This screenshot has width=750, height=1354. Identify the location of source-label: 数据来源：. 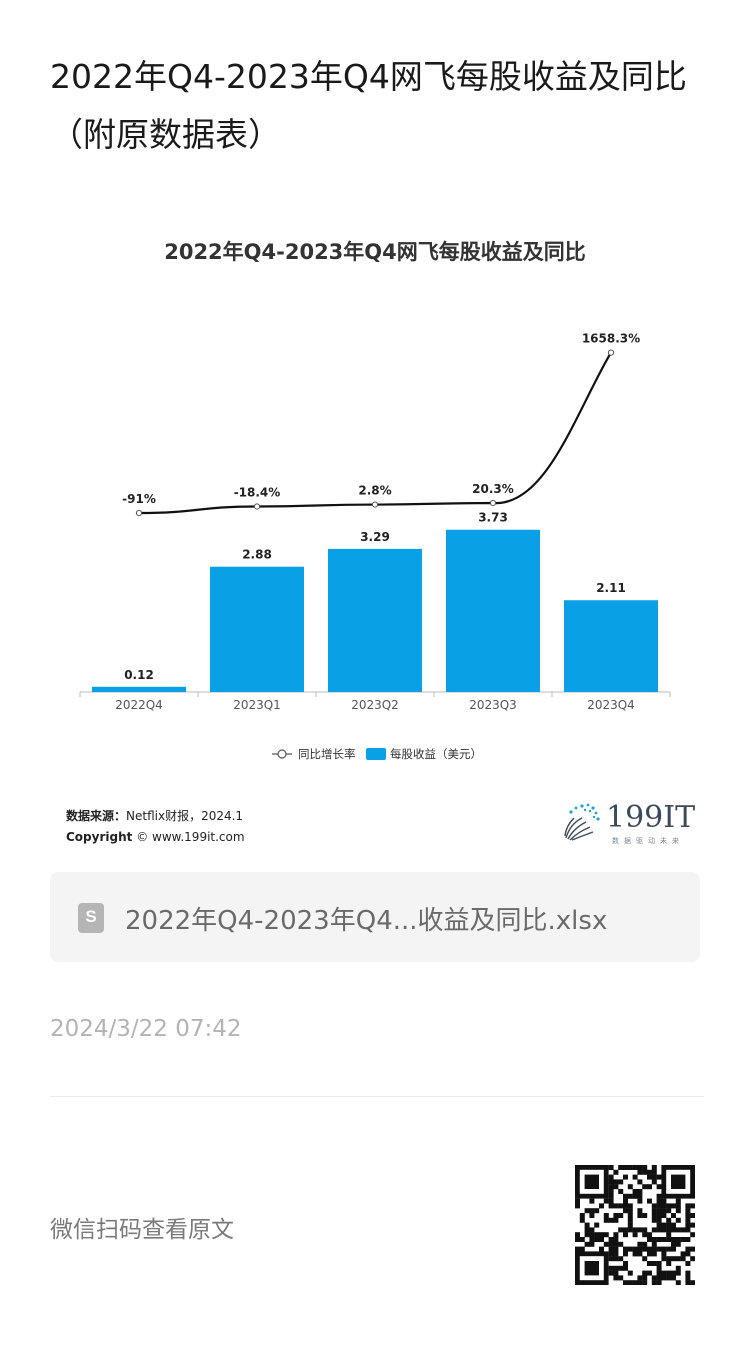
(96, 816).